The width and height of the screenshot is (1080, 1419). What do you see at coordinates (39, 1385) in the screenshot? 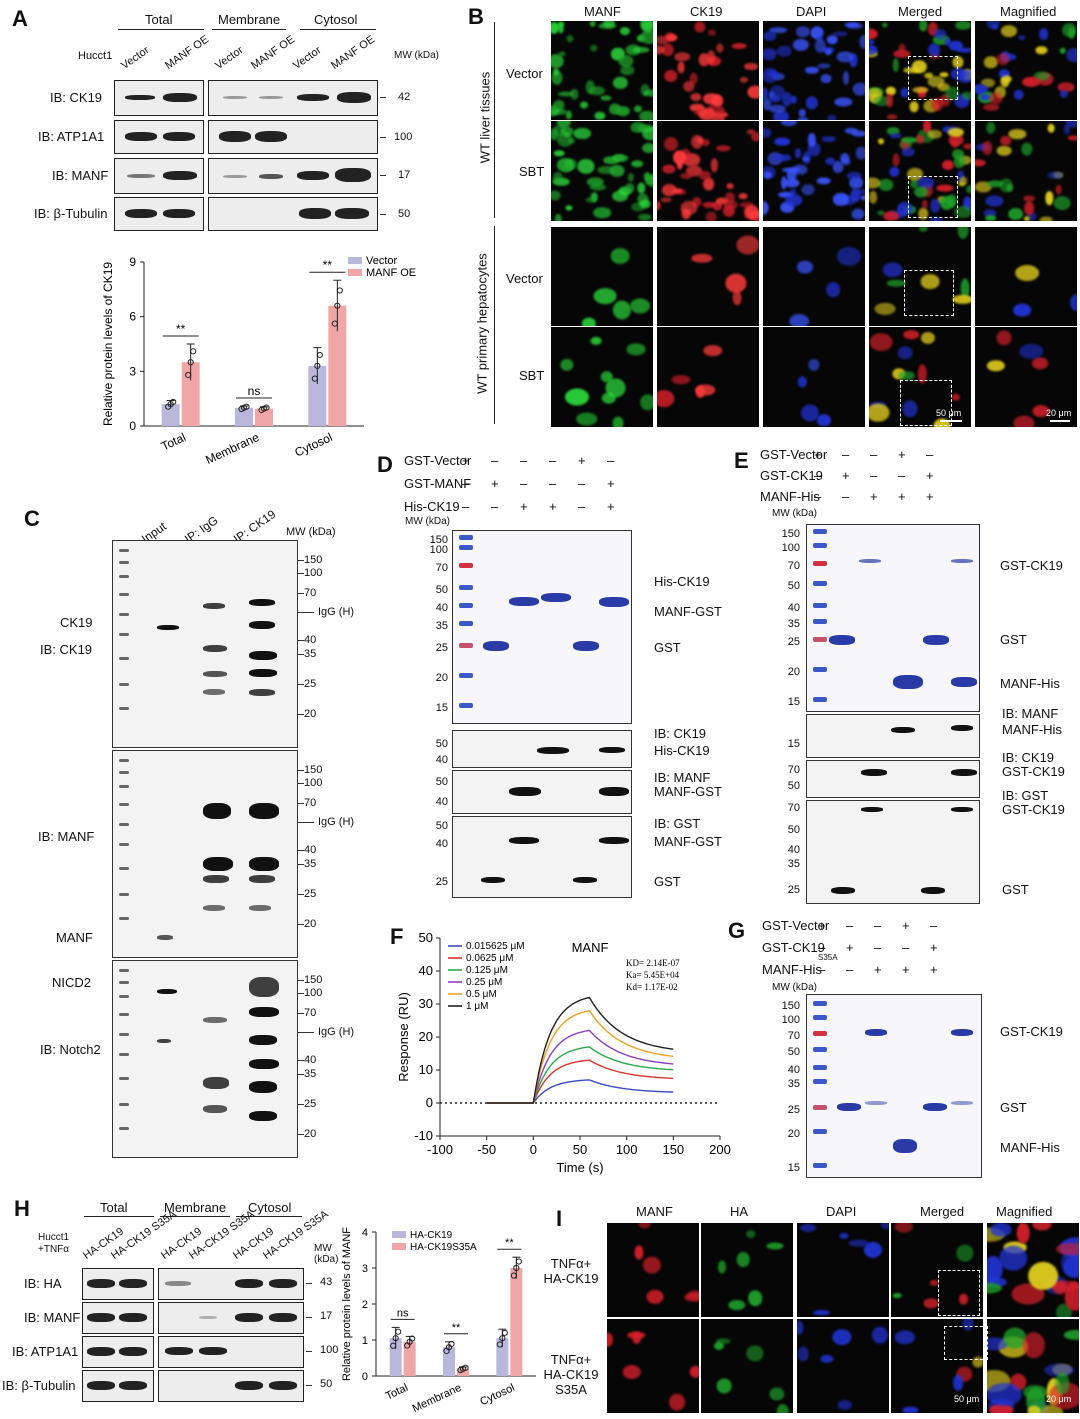
I see `blot-label: IB: β-Tubulin` at bounding box center [39, 1385].